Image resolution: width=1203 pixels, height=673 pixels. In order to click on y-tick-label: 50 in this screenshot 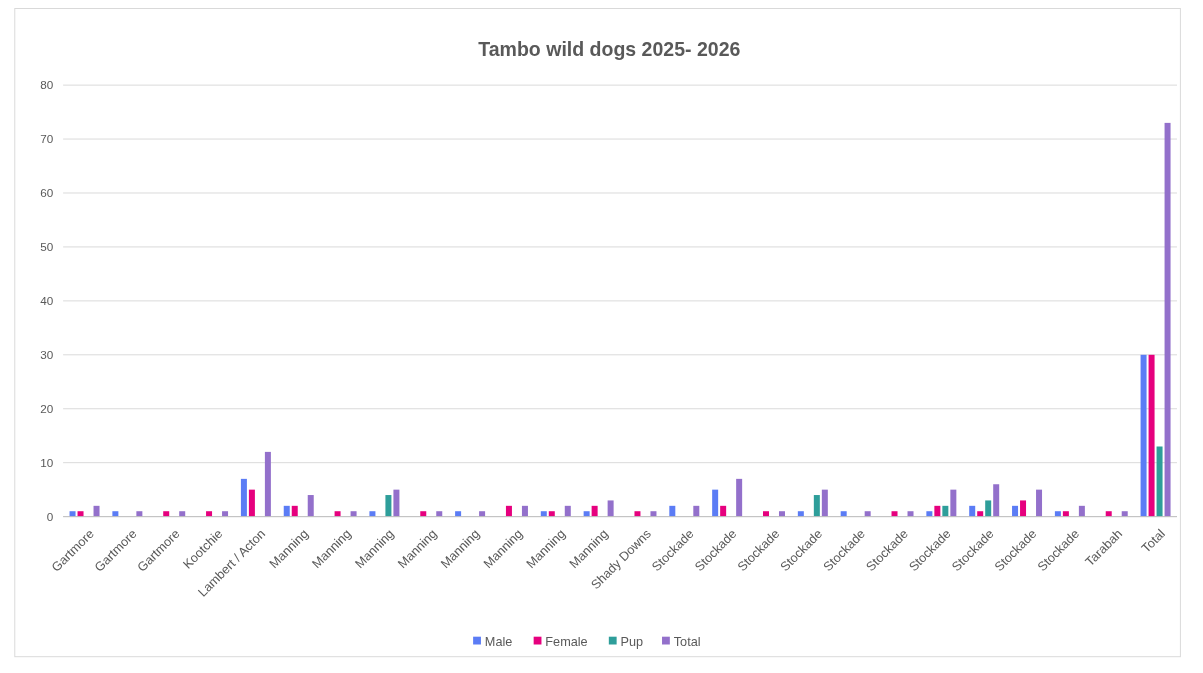, I will do `click(47, 247)`.